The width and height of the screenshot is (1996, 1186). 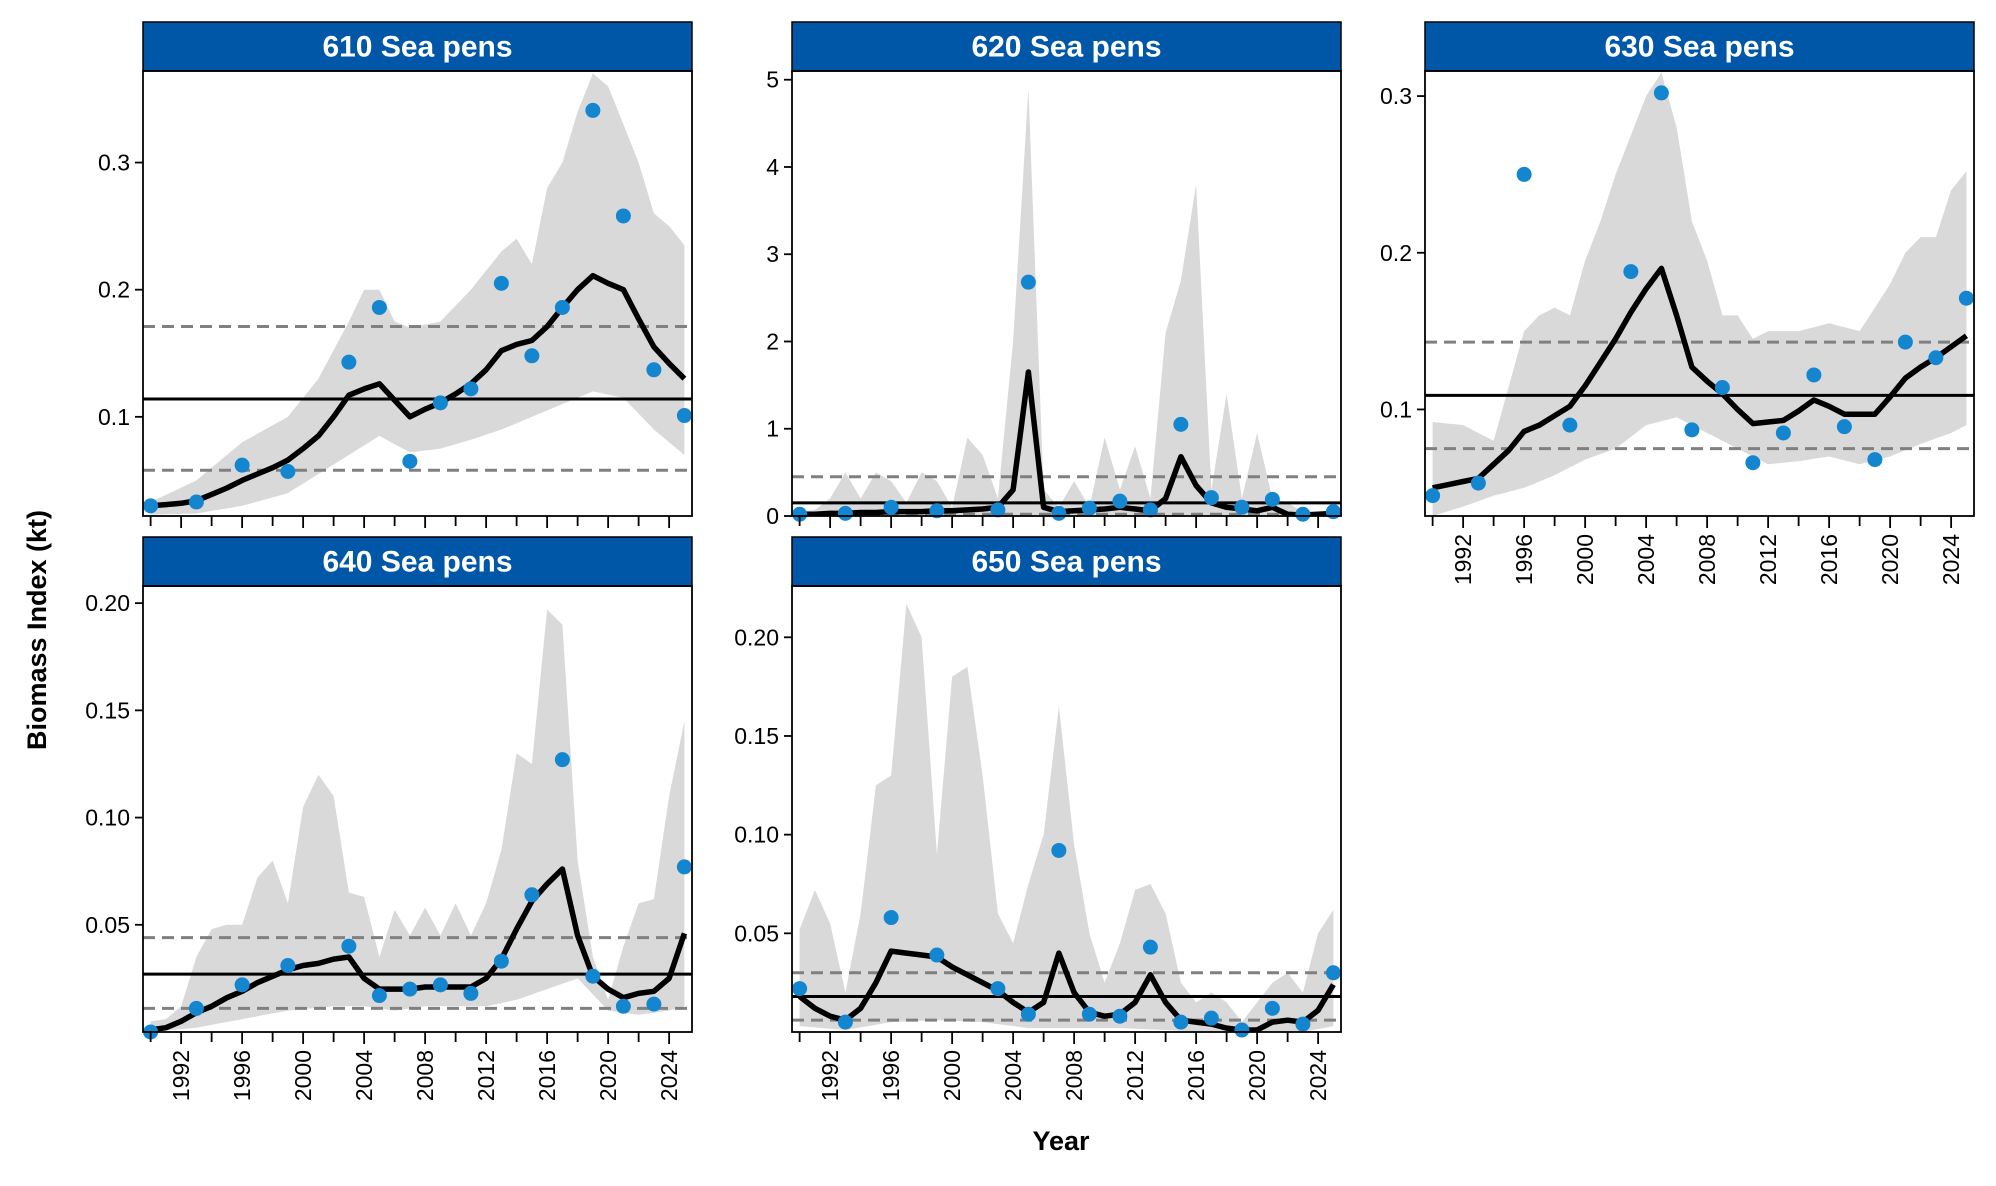 What do you see at coordinates (756, 637) in the screenshot?
I see `y-tick-label: 0.20` at bounding box center [756, 637].